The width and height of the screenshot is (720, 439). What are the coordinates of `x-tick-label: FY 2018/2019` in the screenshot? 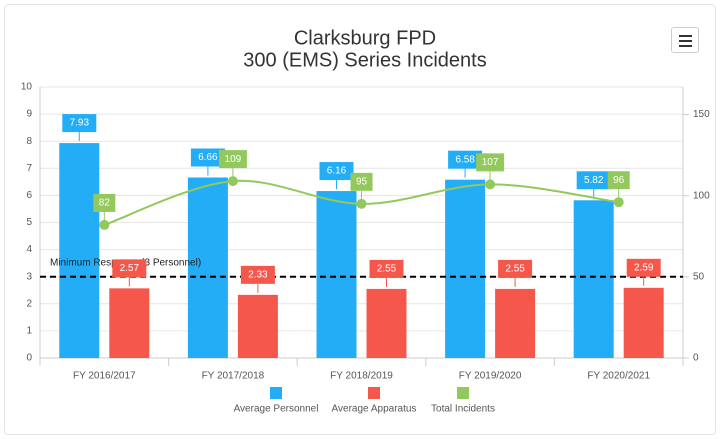 It's located at (361, 376).